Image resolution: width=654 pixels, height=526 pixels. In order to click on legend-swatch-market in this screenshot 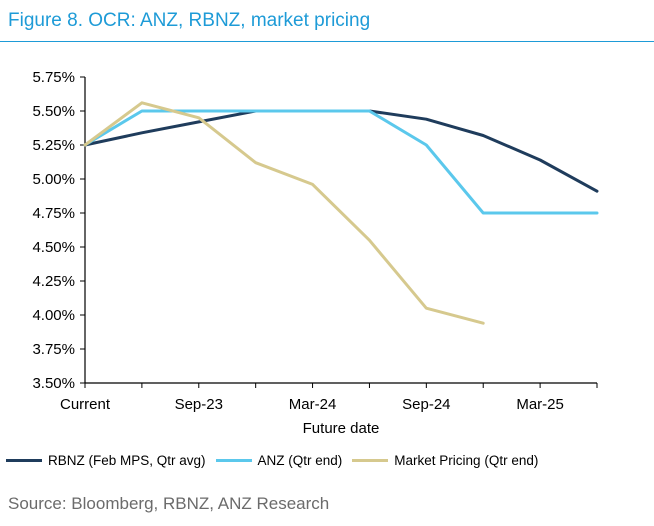, I will do `click(370, 460)`.